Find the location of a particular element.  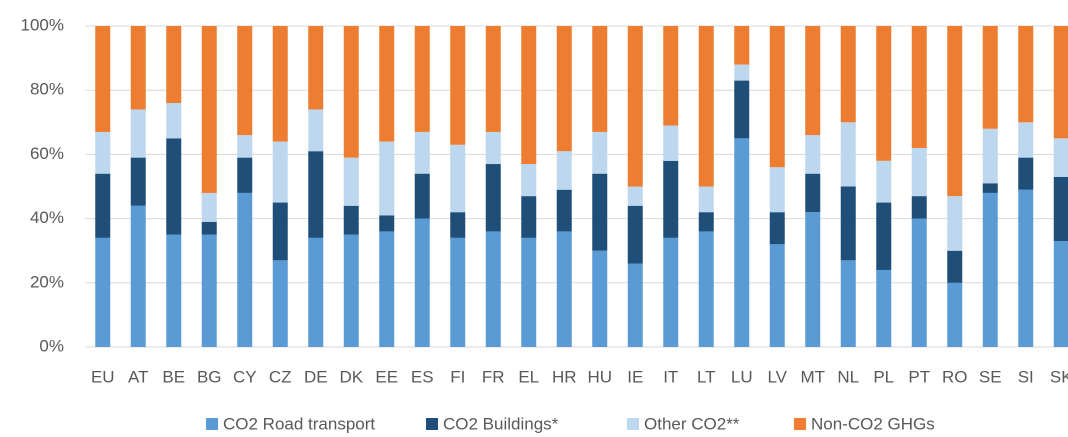

x-tick-label: FI is located at coordinates (457, 376).